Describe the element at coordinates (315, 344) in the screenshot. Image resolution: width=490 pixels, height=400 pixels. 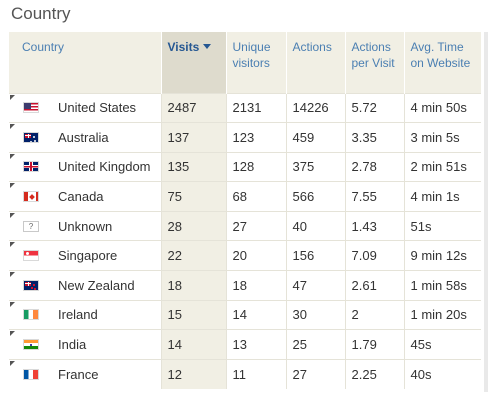
I see `actions-cell: 25` at that location.